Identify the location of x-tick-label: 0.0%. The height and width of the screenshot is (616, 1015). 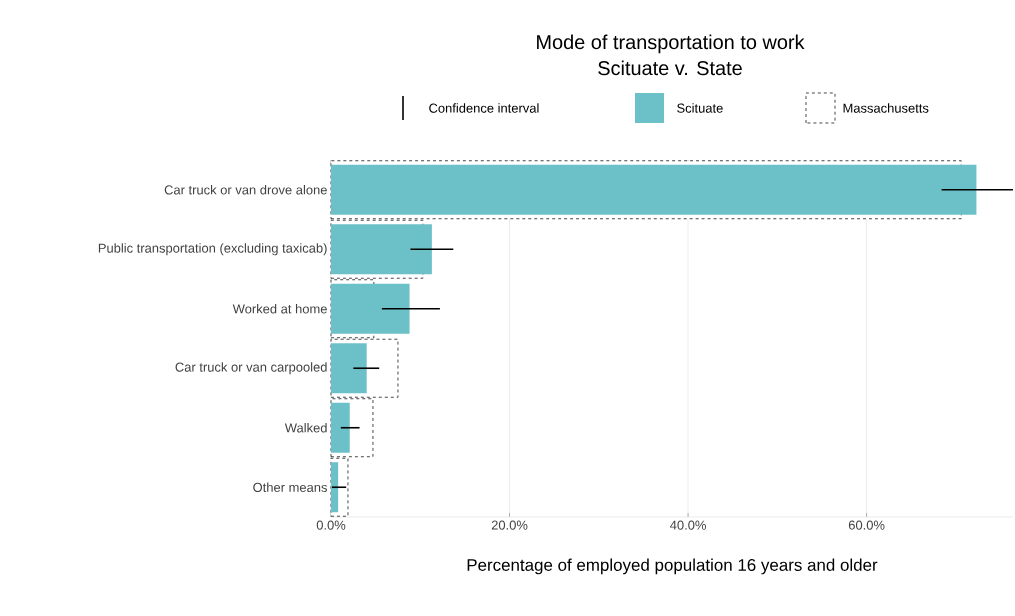
(331, 525).